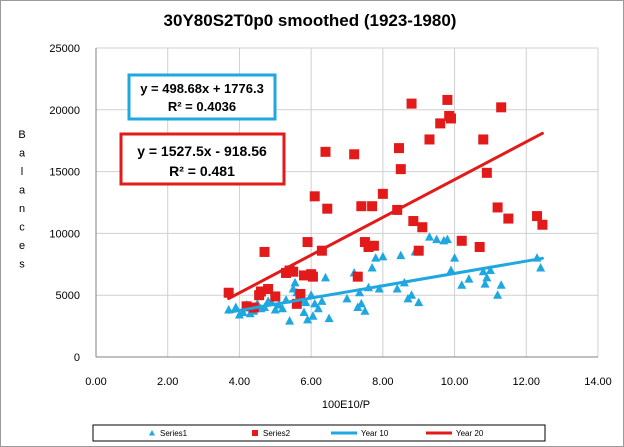 This screenshot has height=447, width=624. I want to click on y-axis-label-letter: c, so click(22, 228).